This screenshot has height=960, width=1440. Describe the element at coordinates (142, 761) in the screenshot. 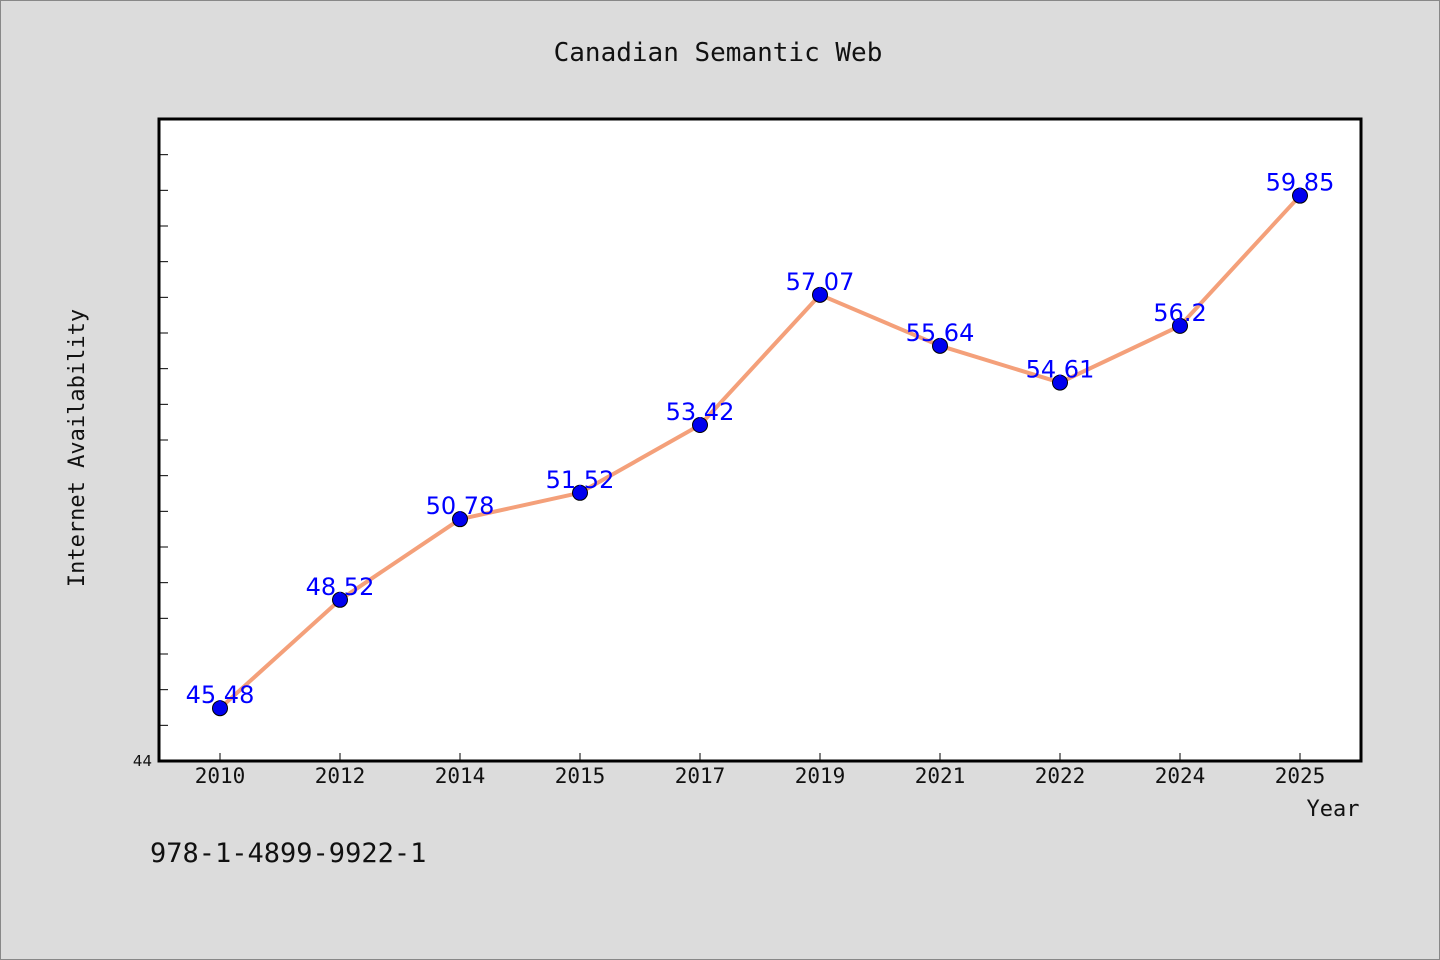

I see `y-tick-label: 44` at that location.